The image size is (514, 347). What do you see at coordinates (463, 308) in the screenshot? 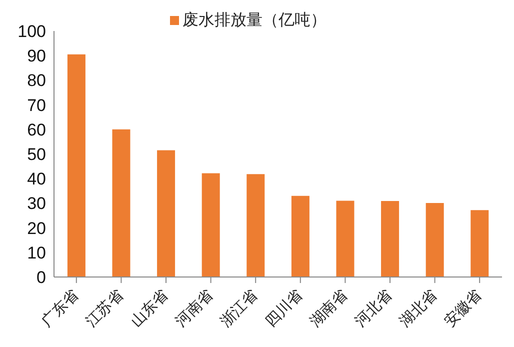
I see `x-tick-label: 安徽省` at bounding box center [463, 308].